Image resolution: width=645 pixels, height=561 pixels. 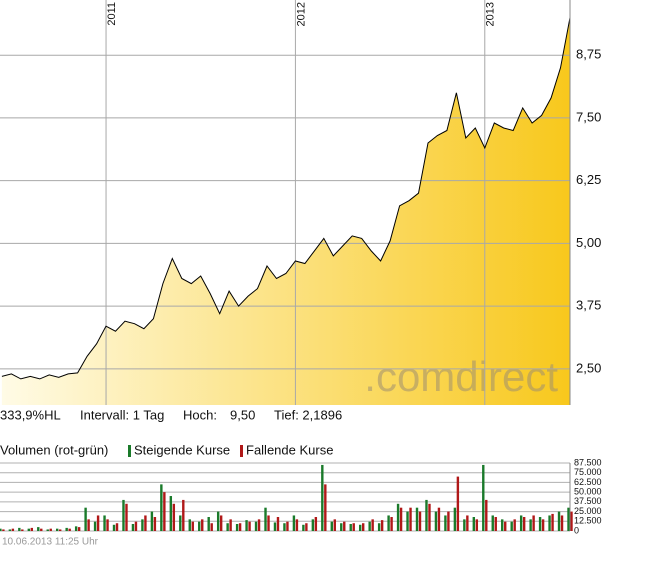 I want to click on y-tick-label: 8,75, so click(x=588, y=54).